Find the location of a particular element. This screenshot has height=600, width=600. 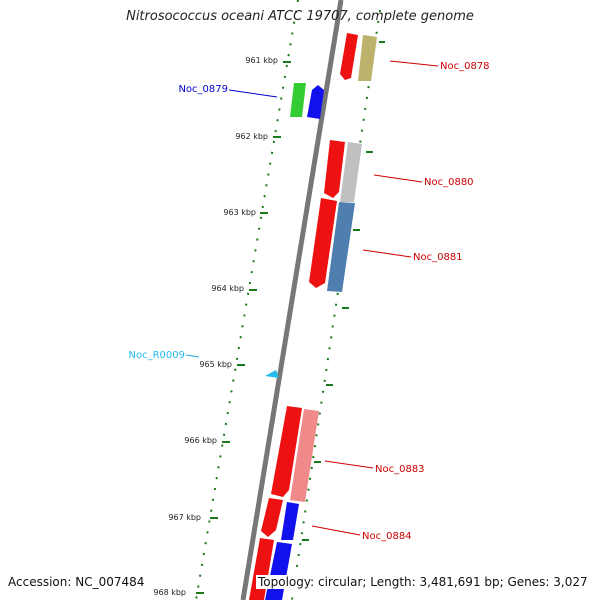

kbp-label-961: 961 kbp is located at coordinates (261, 60).